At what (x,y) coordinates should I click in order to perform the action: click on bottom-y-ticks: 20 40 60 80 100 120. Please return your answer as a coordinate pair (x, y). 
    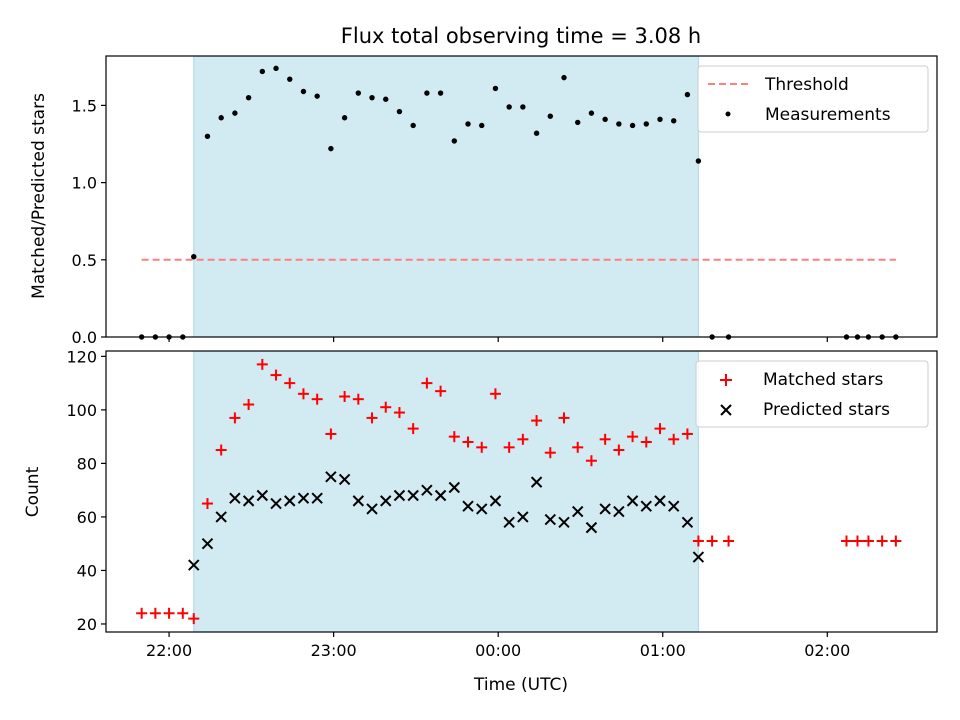
    Looking at the image, I should click on (86, 490).